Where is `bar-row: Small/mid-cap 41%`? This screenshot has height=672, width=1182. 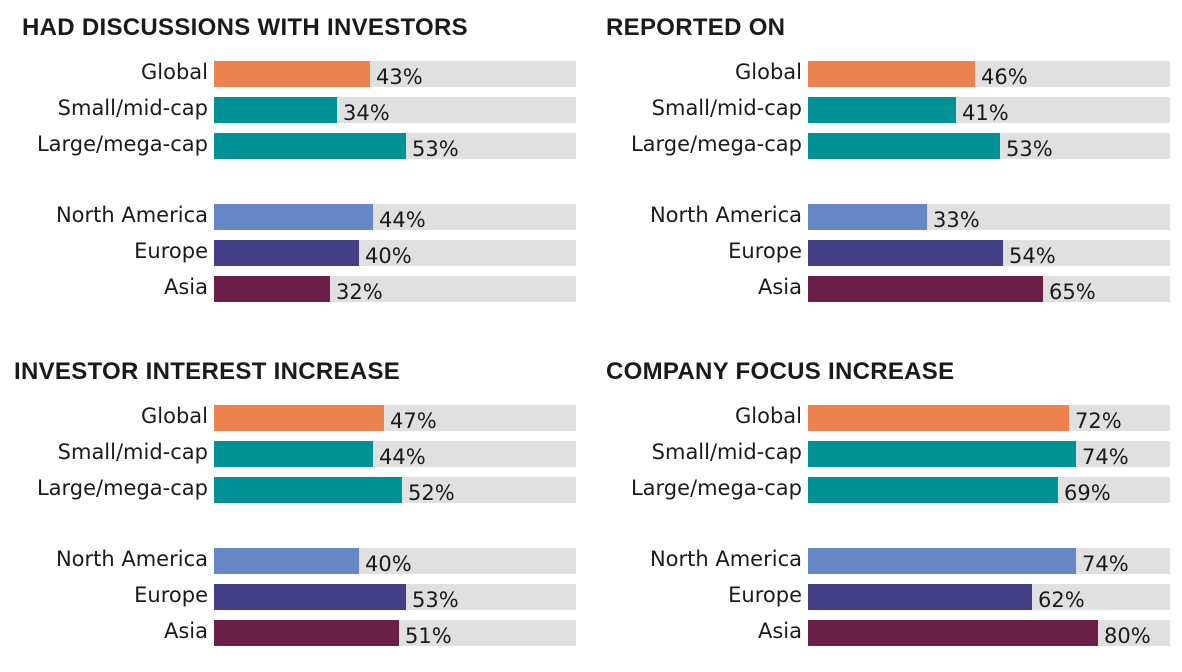 bar-row: Small/mid-cap 41% is located at coordinates (888, 110).